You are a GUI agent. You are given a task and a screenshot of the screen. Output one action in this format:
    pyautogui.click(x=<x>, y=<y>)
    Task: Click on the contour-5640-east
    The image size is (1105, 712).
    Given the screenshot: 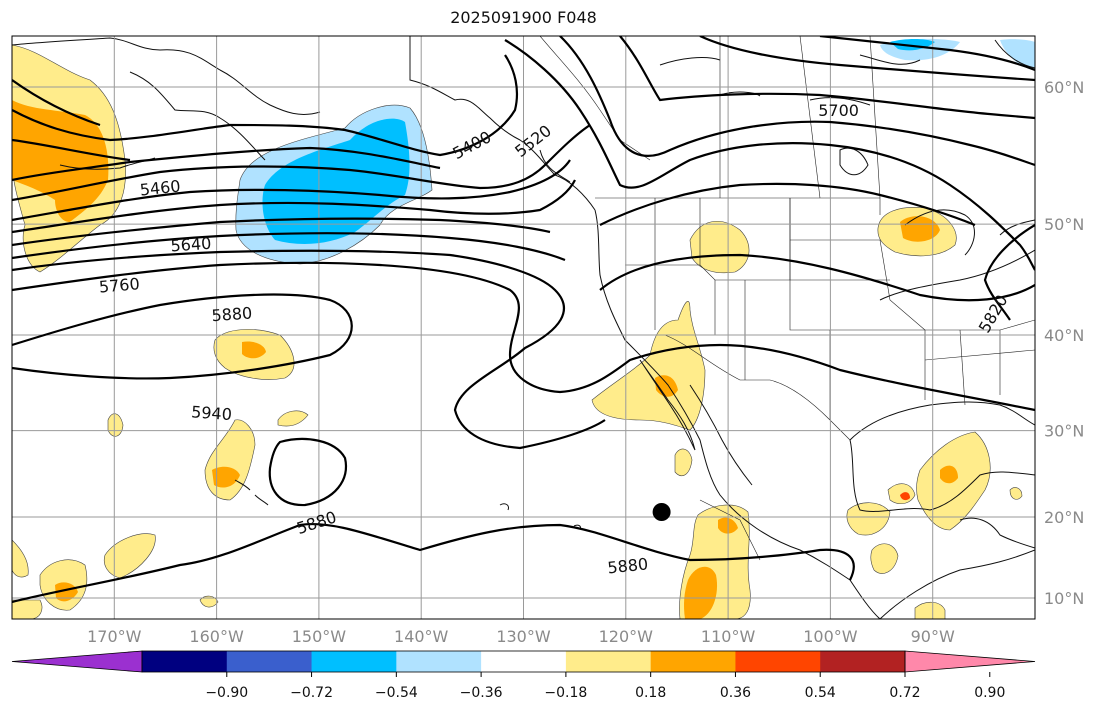 What is the action you would take?
    pyautogui.click(x=787, y=204)
    